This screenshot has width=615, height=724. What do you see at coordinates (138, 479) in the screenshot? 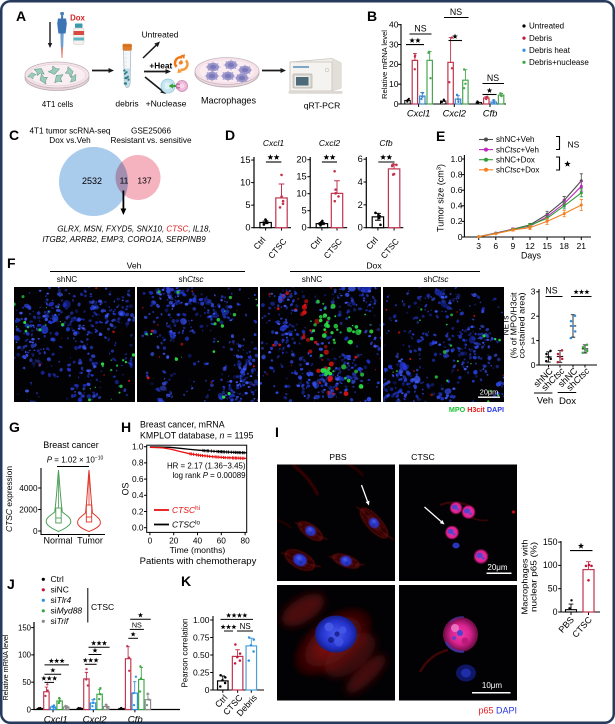
I see `svg-text: 0.6` at bounding box center [138, 479].